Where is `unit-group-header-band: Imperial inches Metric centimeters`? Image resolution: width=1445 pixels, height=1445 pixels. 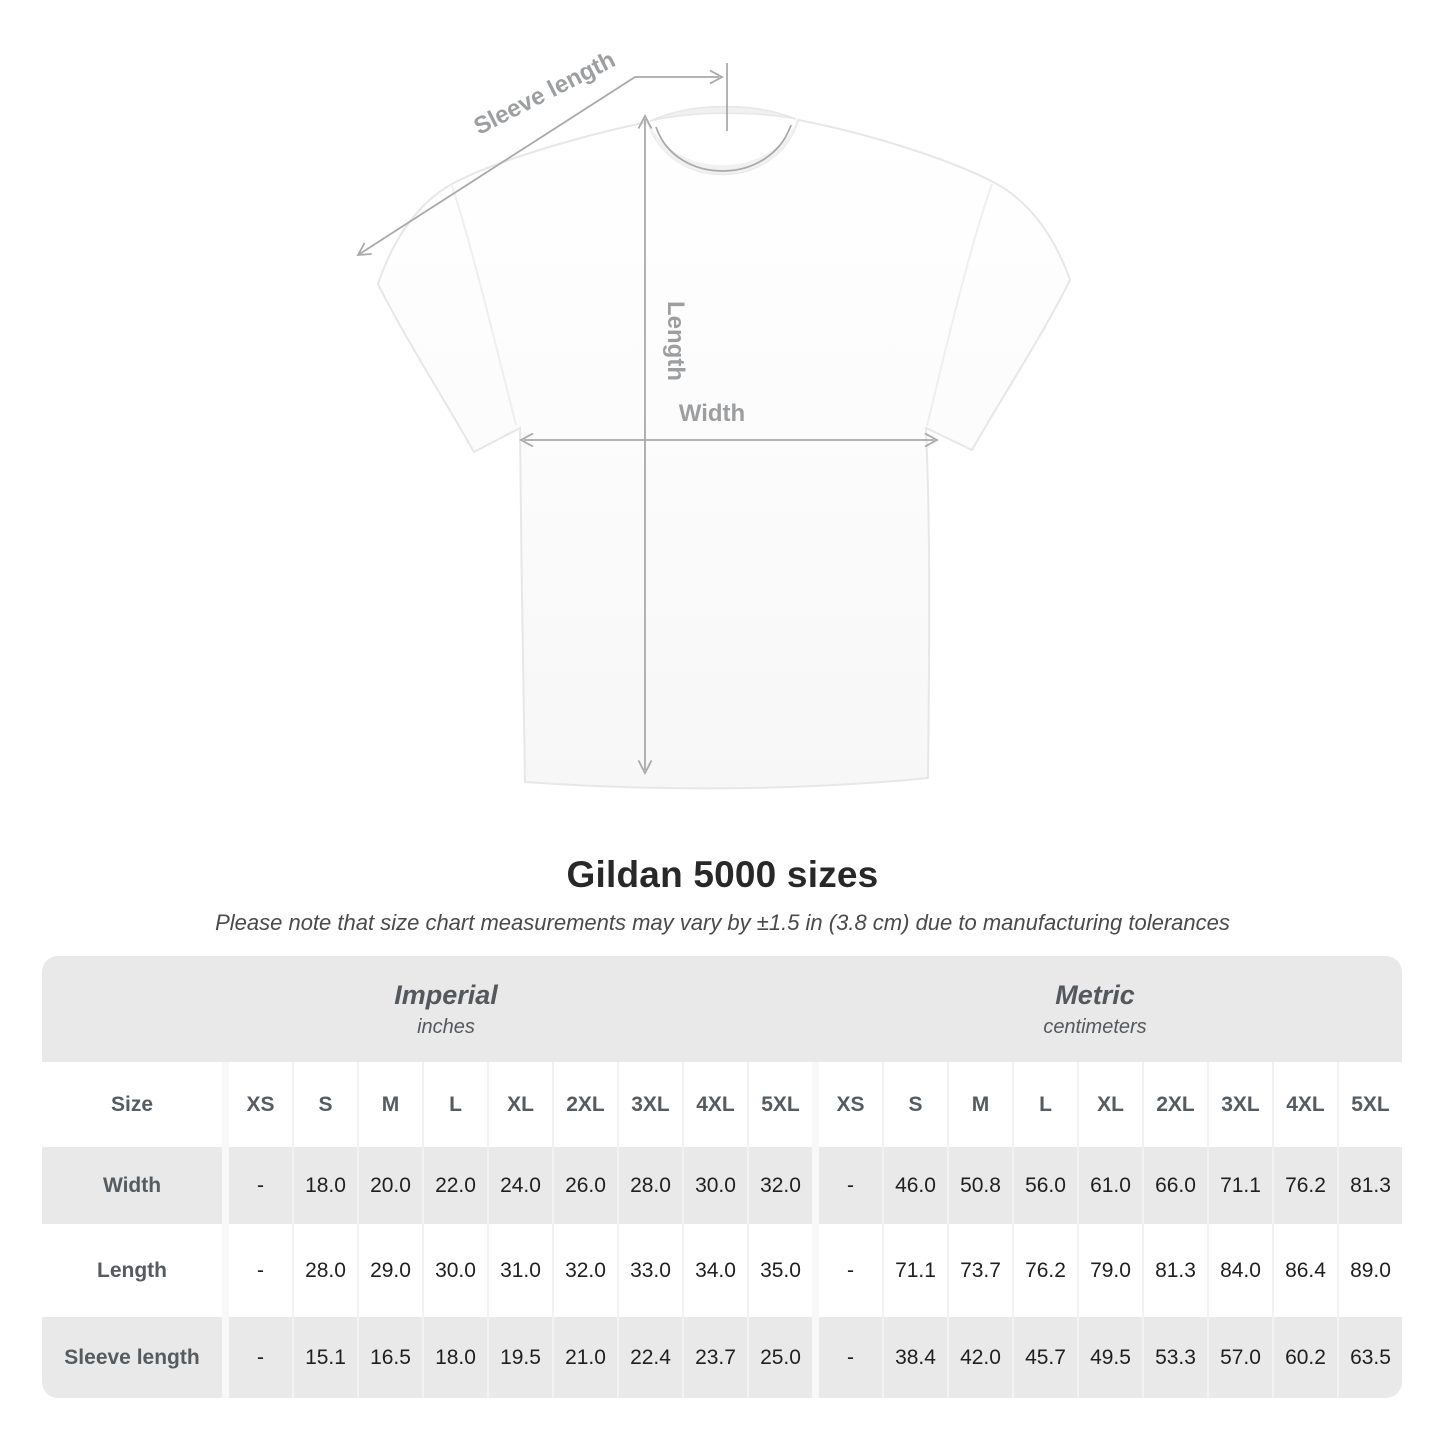 unit-group-header-band: Imperial inches Metric centimeters is located at coordinates (722, 1009).